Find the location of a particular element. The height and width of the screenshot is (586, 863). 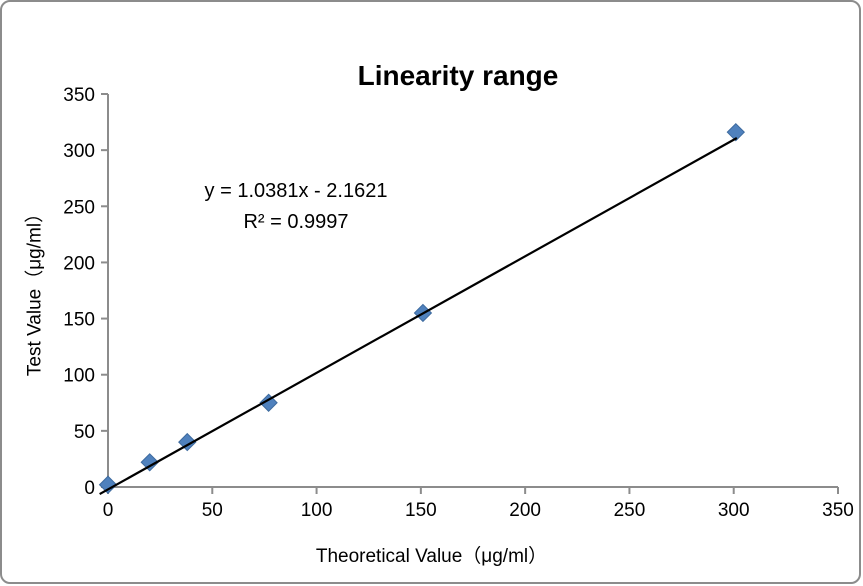

y-tick-label: 50 is located at coordinates (84, 432).